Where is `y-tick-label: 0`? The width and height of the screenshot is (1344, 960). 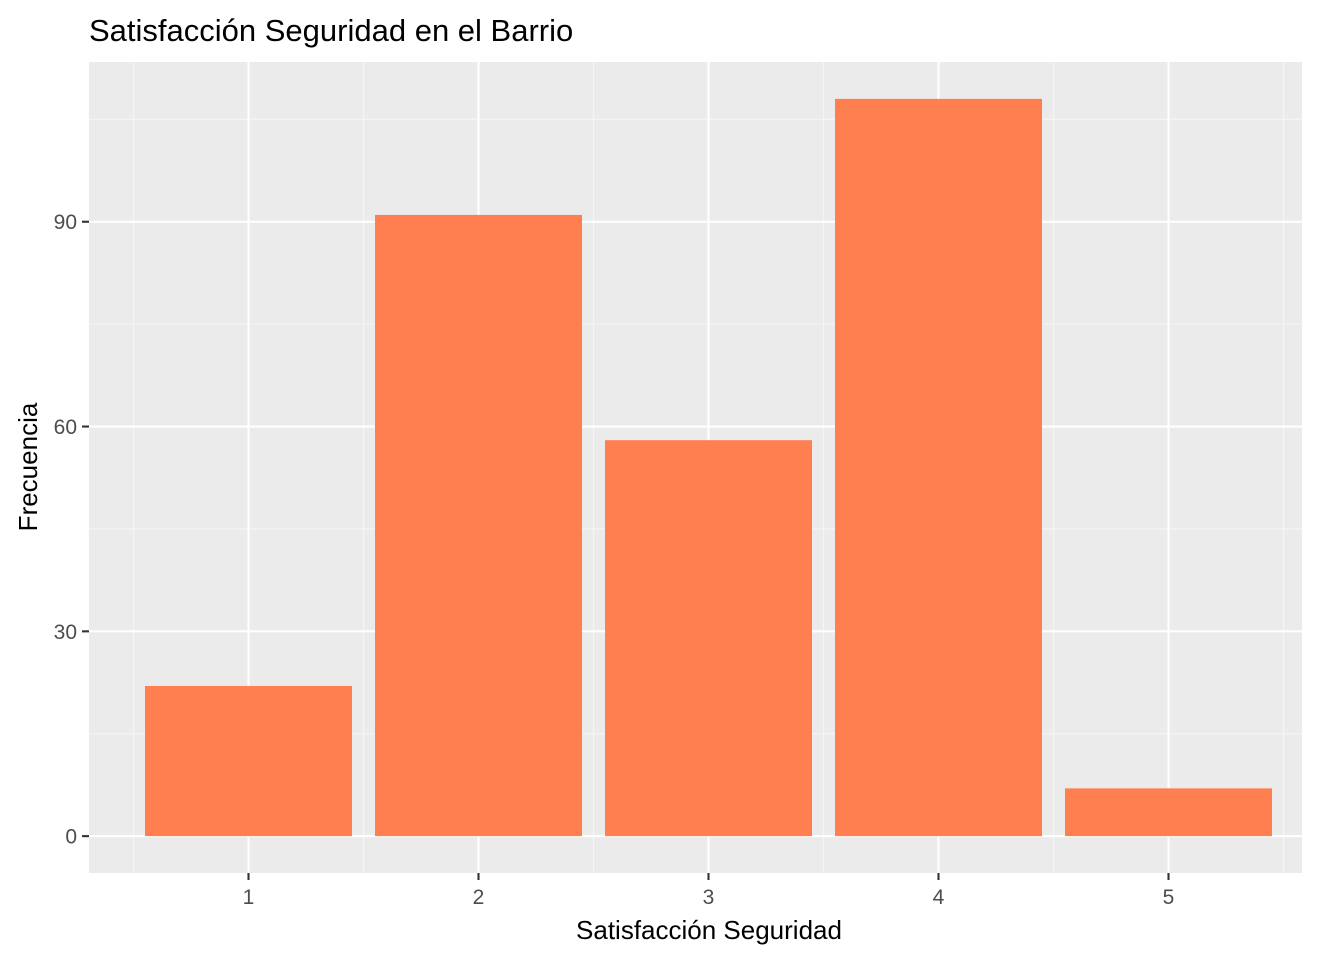 y-tick-label: 0 is located at coordinates (71, 837).